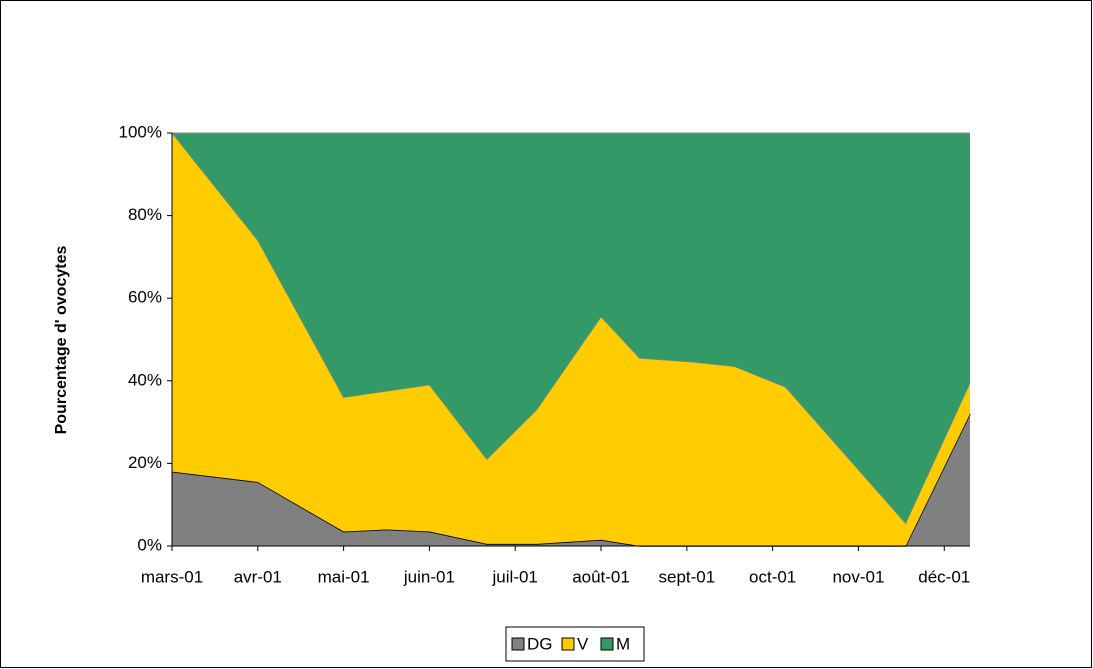  I want to click on x-tick-label: juin-01, so click(429, 576).